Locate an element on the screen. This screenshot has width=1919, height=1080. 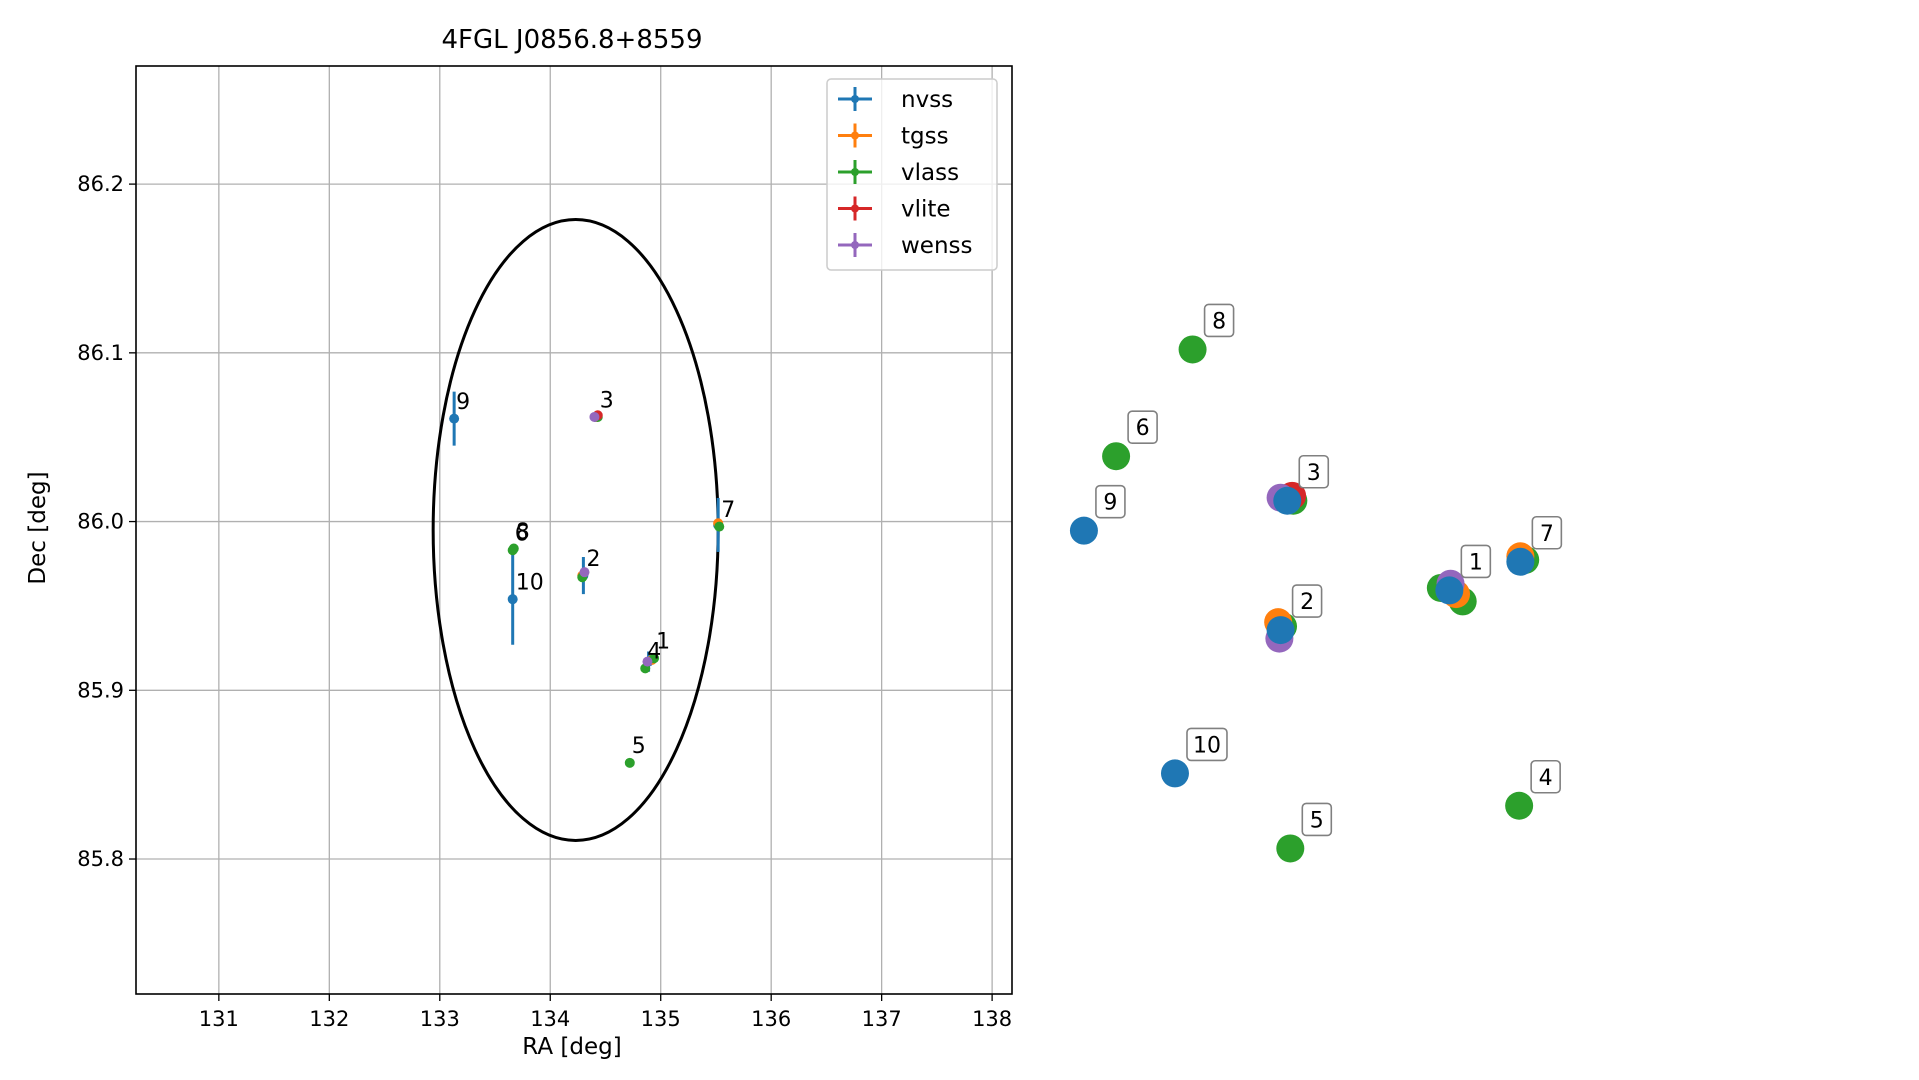
point-annotation: 3 is located at coordinates (607, 400).